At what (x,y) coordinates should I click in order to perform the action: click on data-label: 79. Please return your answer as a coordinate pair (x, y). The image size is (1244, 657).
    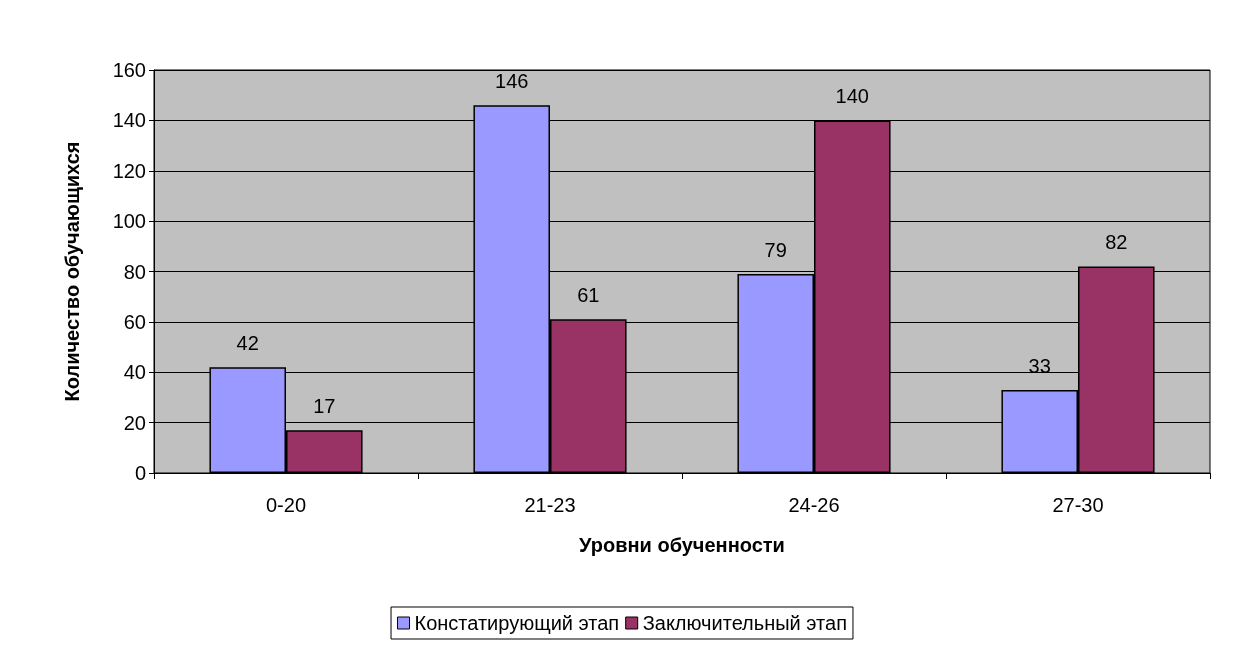
    Looking at the image, I should click on (775, 250).